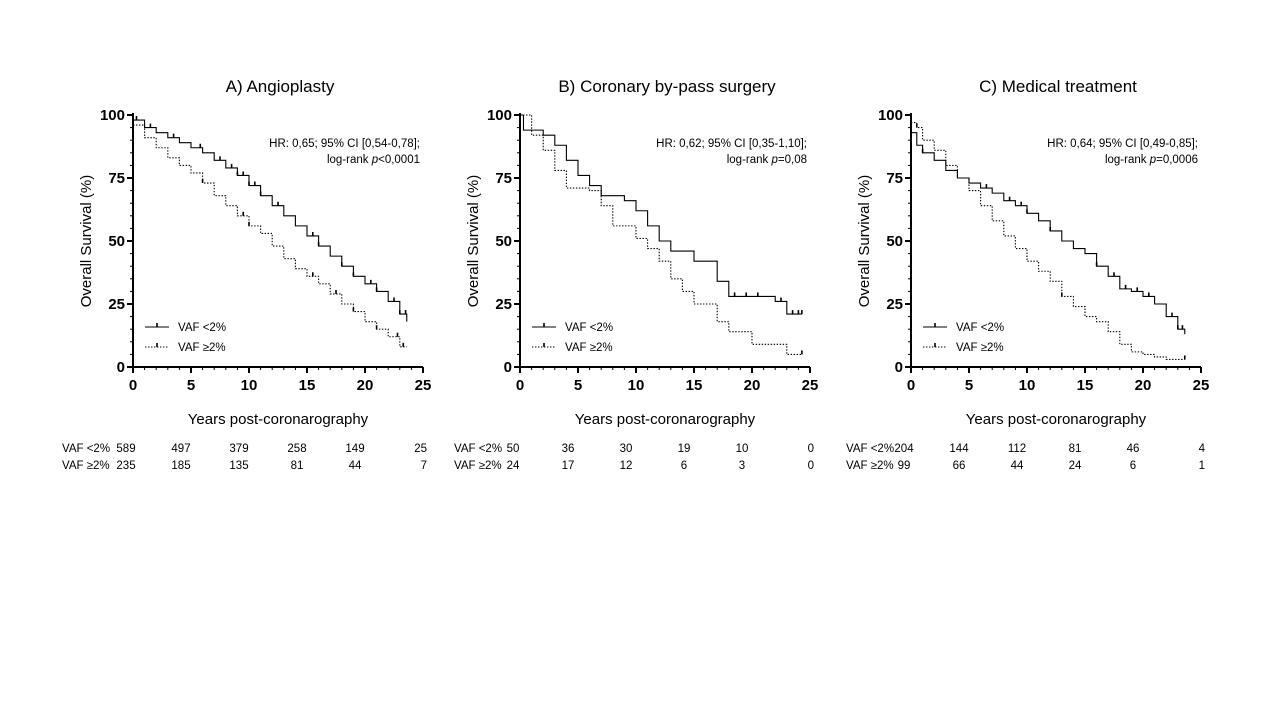  What do you see at coordinates (1151, 160) in the screenshot?
I see `log-rank-label: log-rank p=0,0006` at bounding box center [1151, 160].